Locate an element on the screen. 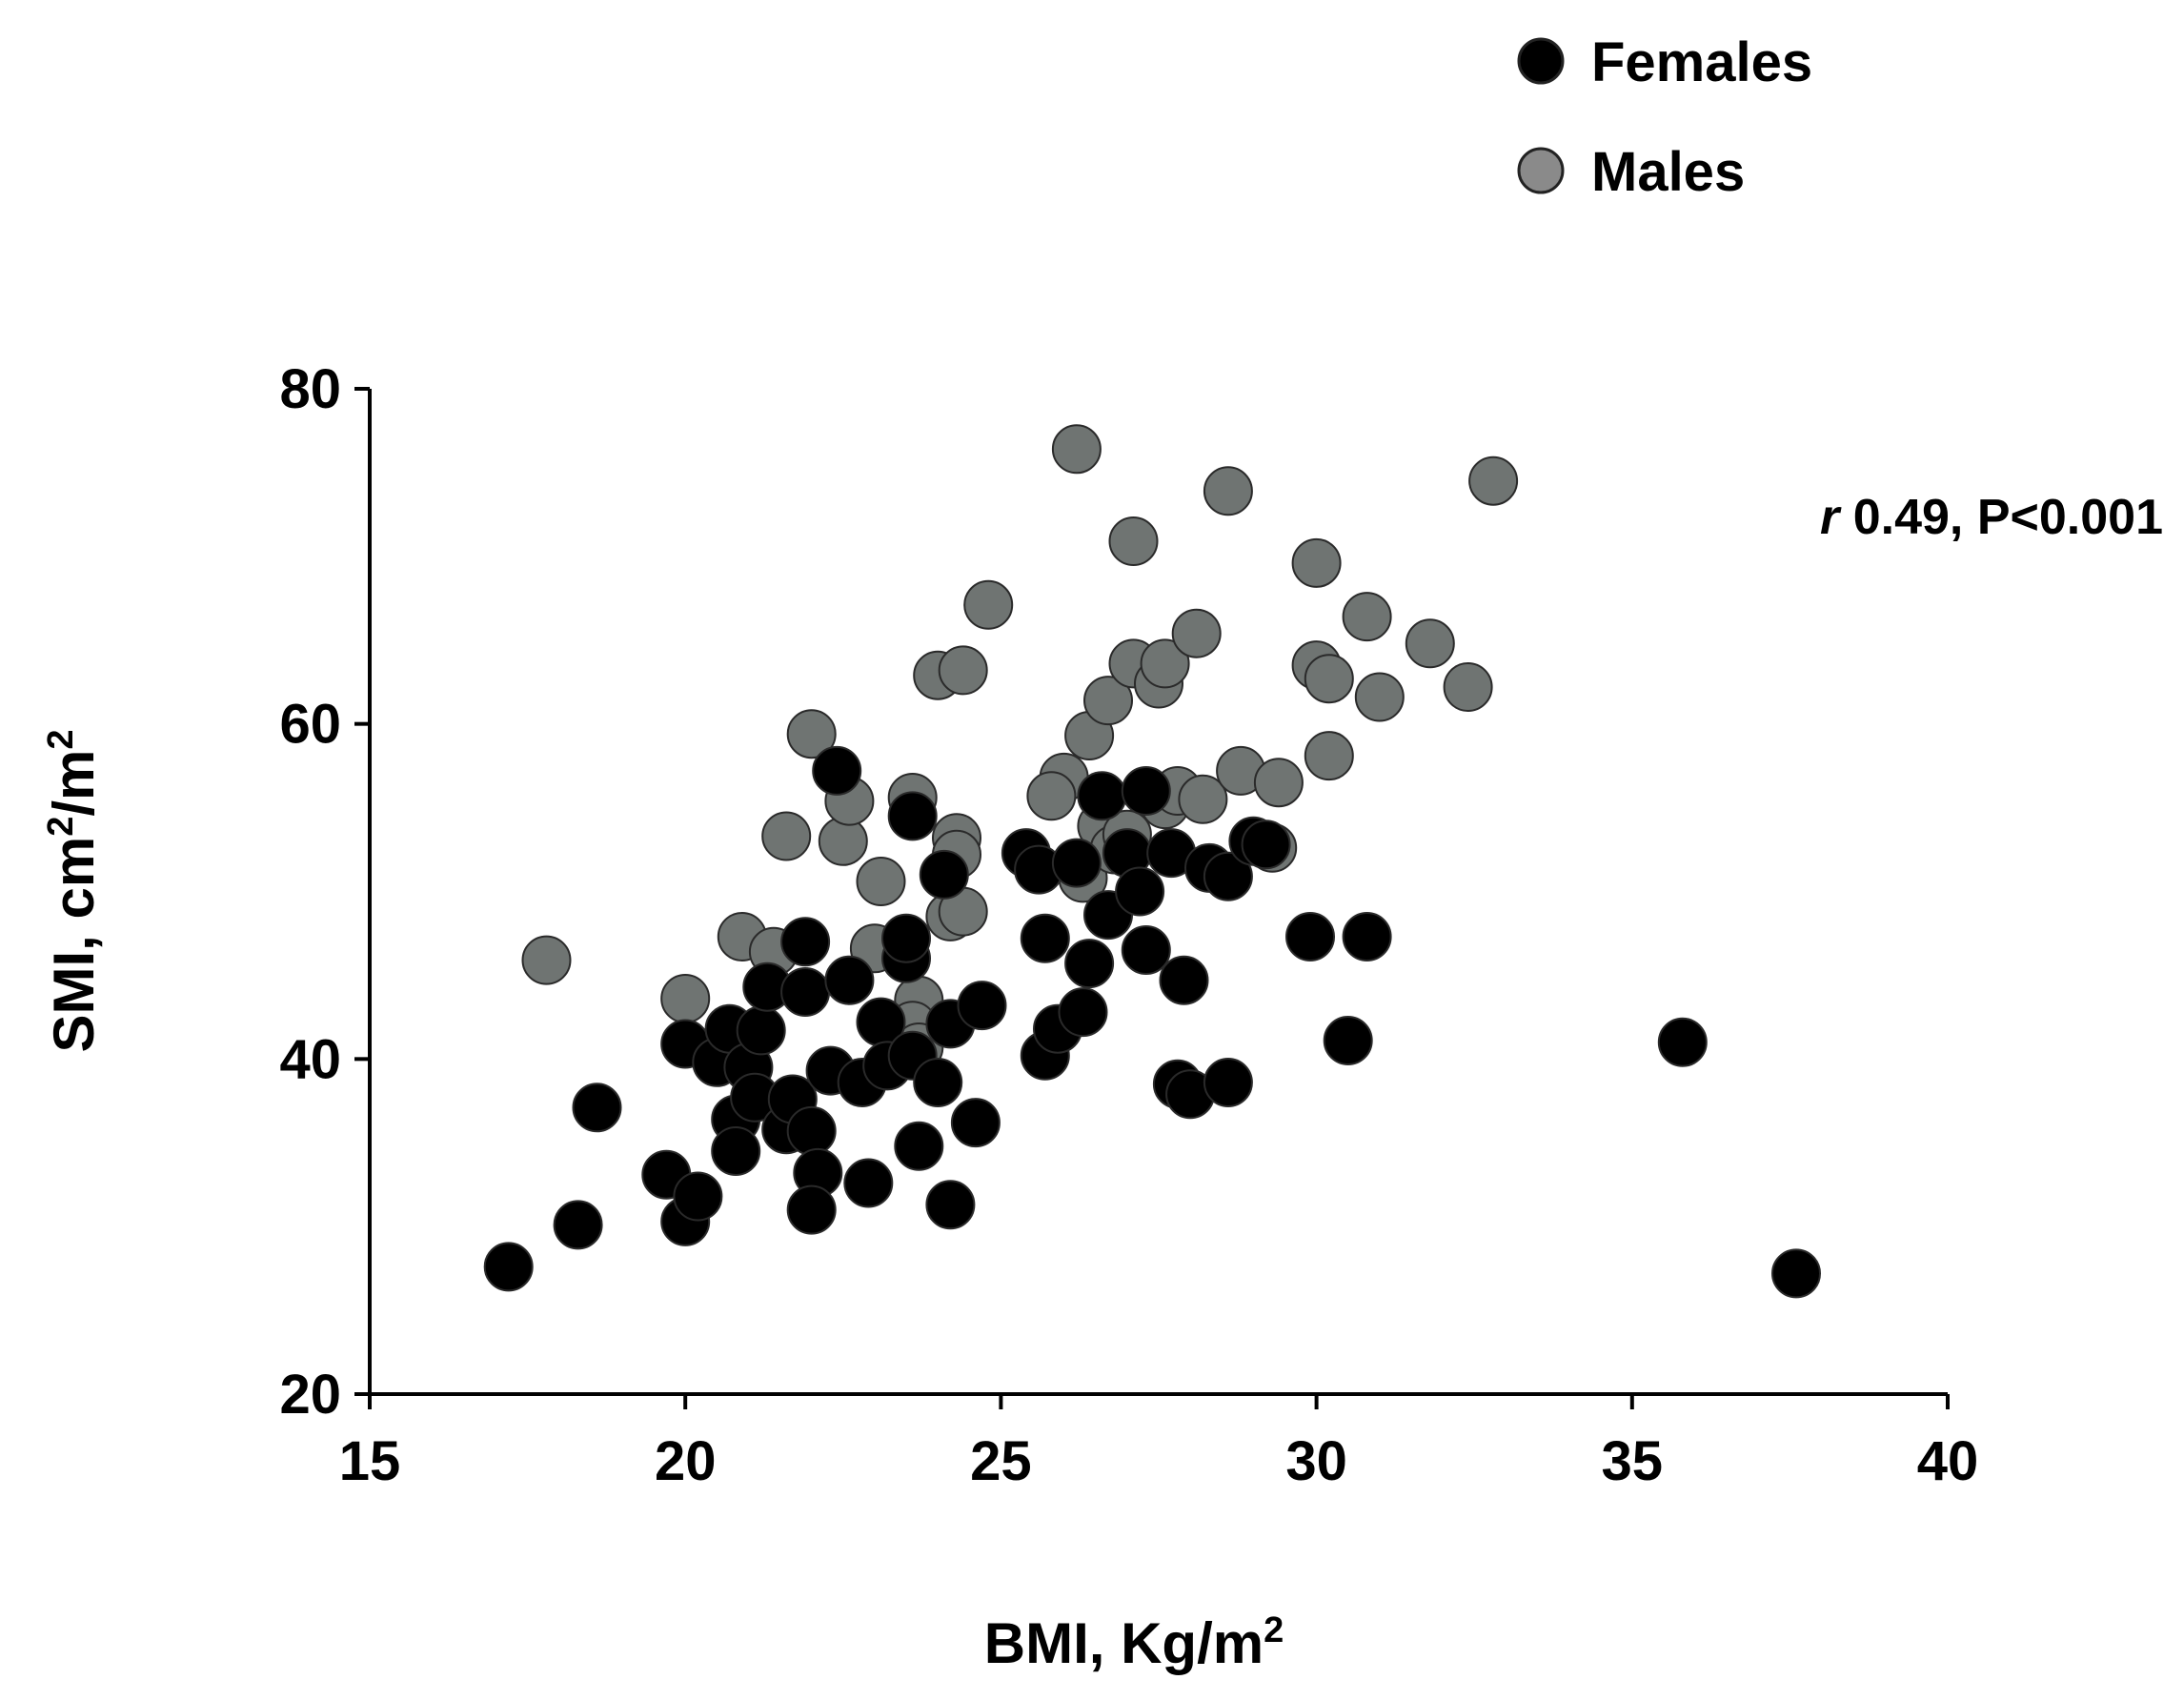 The width and height of the screenshot is (2184, 1700). y-tick-label: 20 is located at coordinates (310, 1395).